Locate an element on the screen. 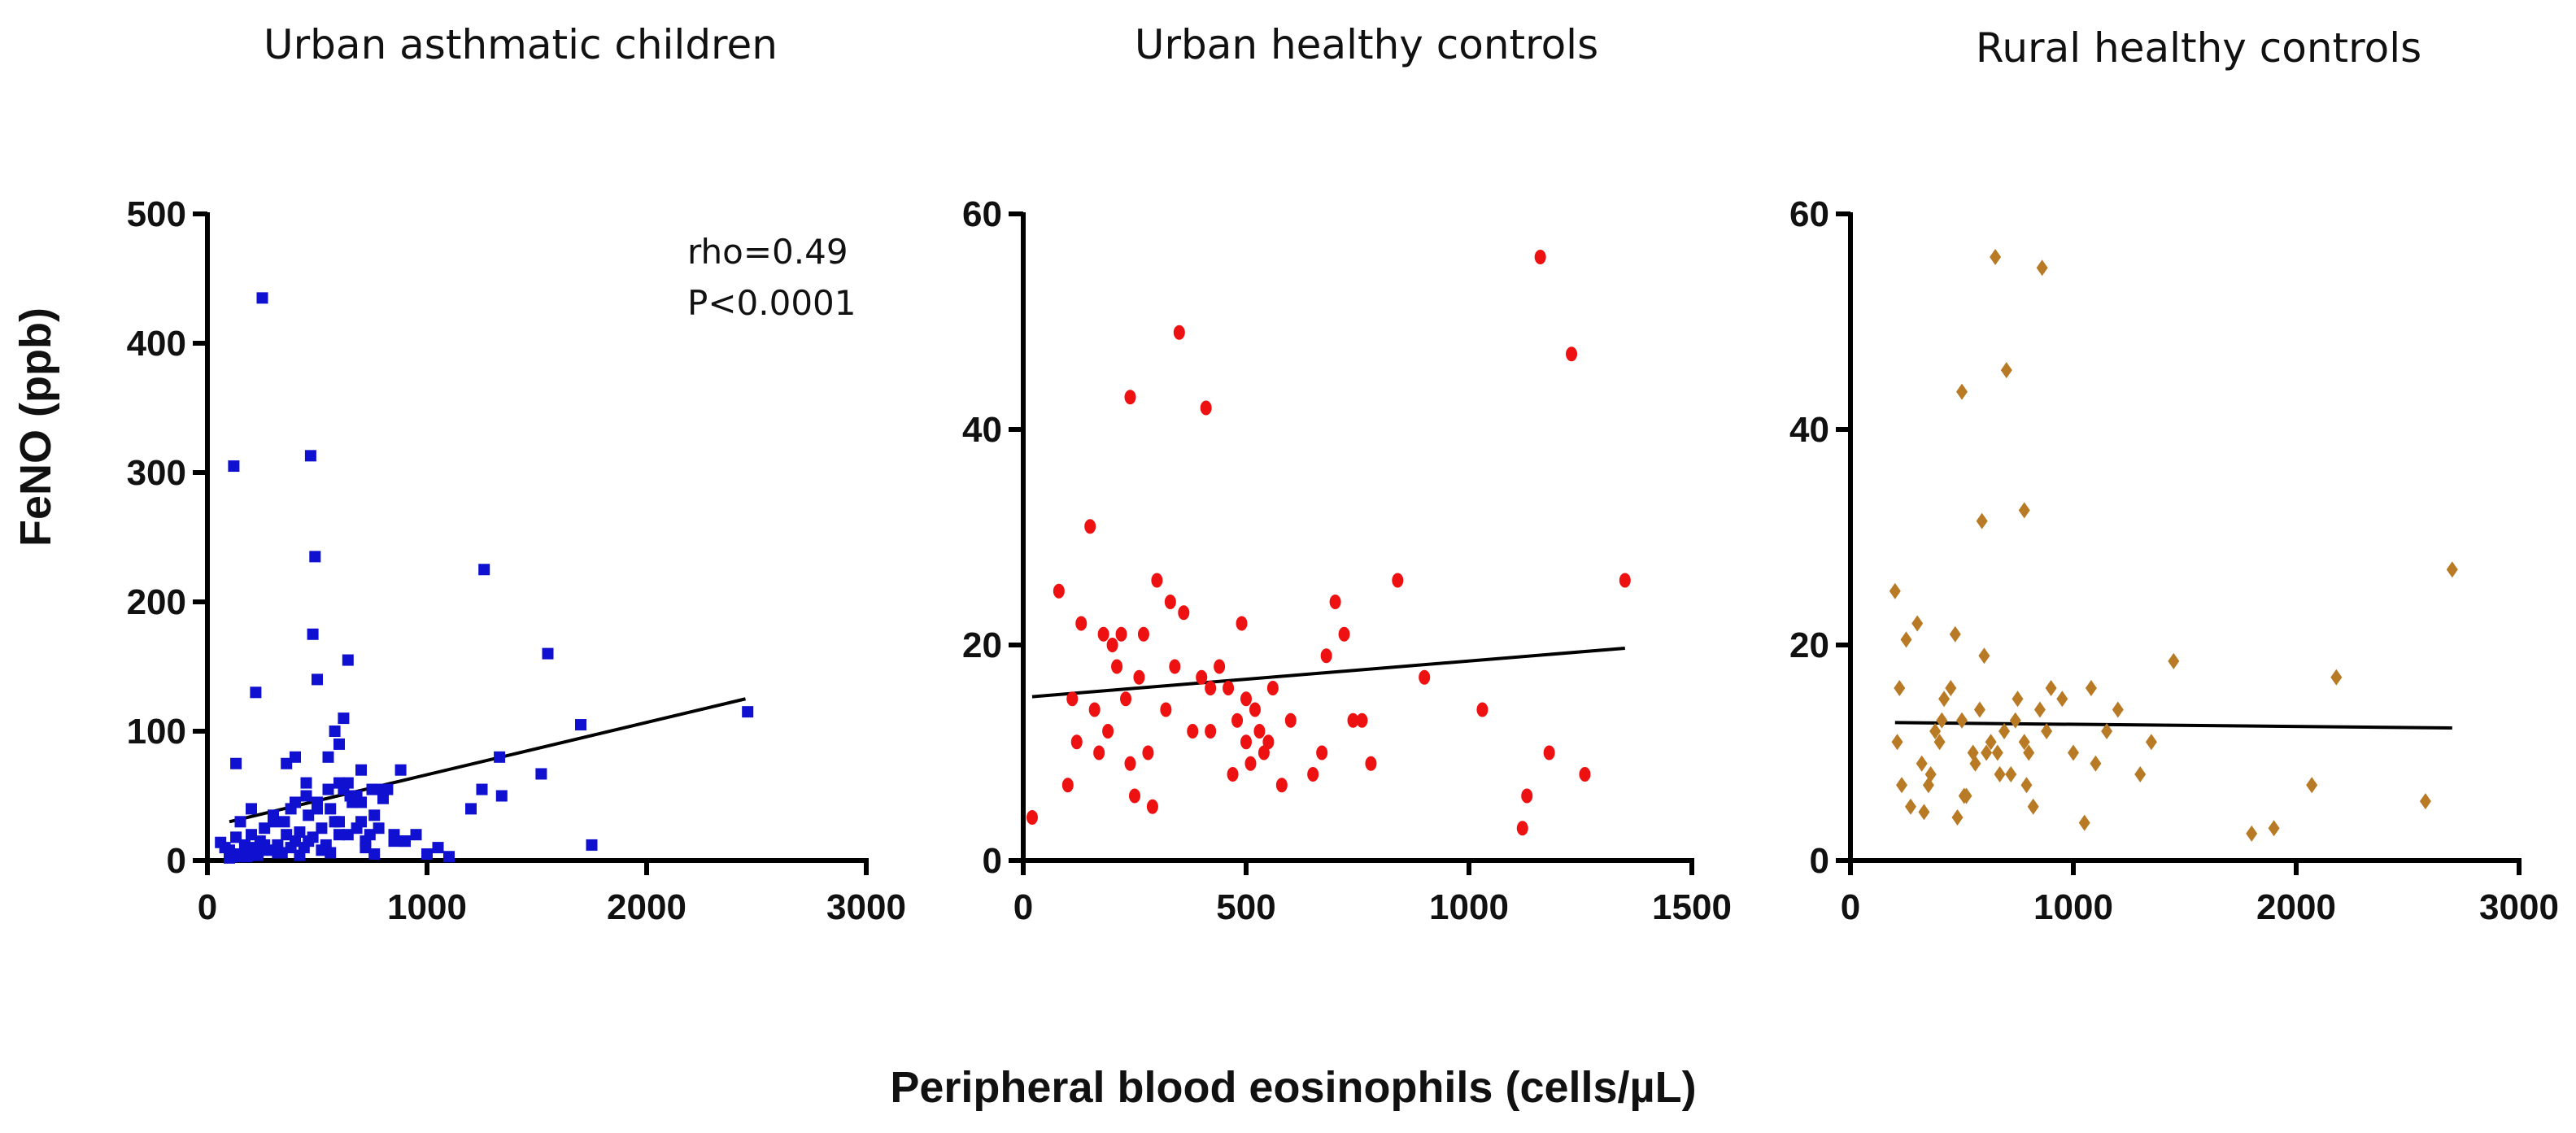 Image resolution: width=2576 pixels, height=1133 pixels. x-tick-label: 1000 is located at coordinates (2073, 907).